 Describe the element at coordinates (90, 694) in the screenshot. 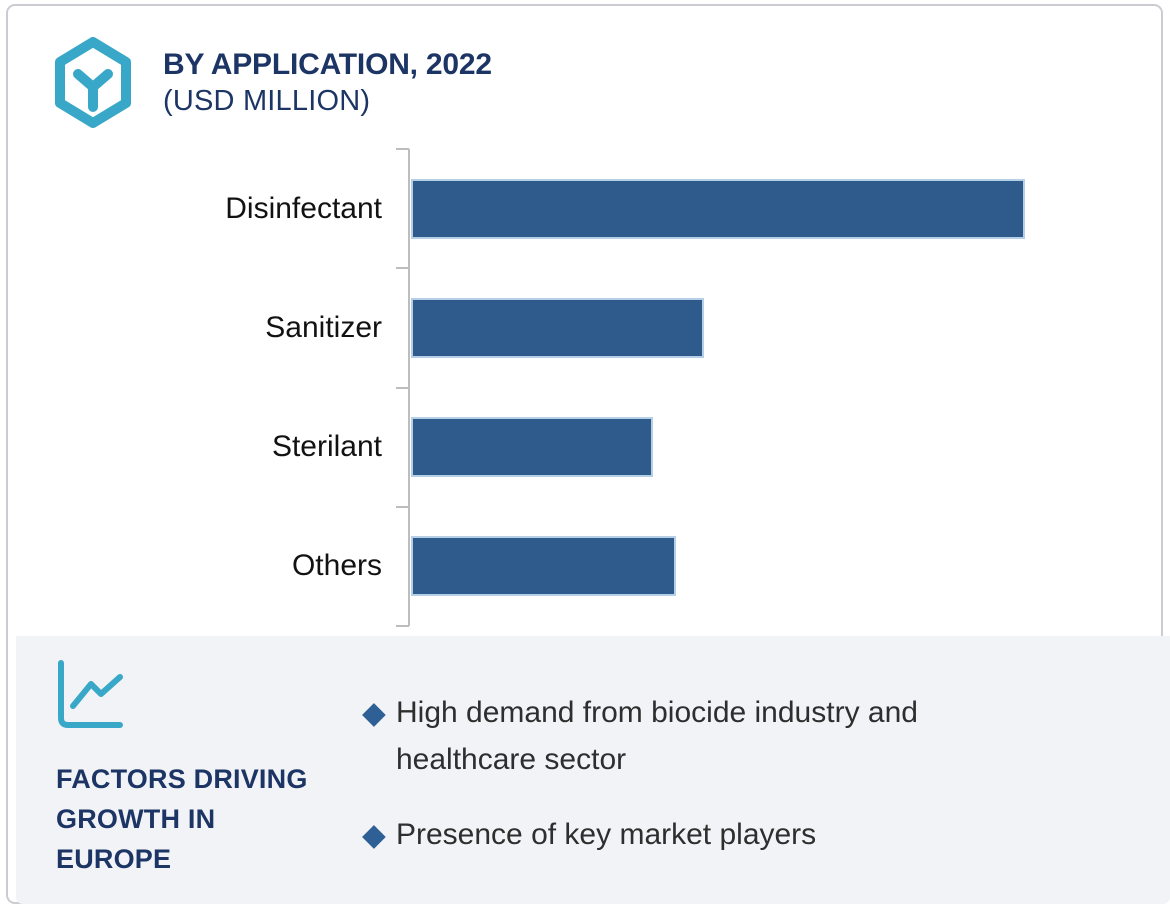

I see `line-chart-icon` at that location.